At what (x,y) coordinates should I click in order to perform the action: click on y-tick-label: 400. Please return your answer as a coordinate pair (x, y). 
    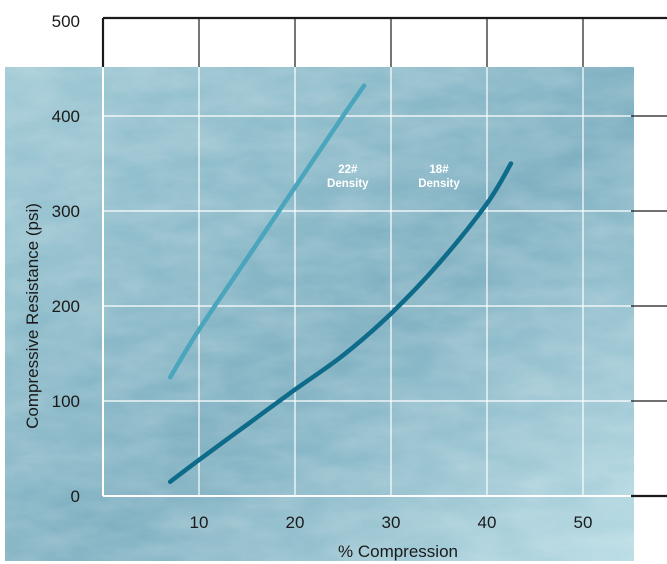
    Looking at the image, I should click on (66, 116).